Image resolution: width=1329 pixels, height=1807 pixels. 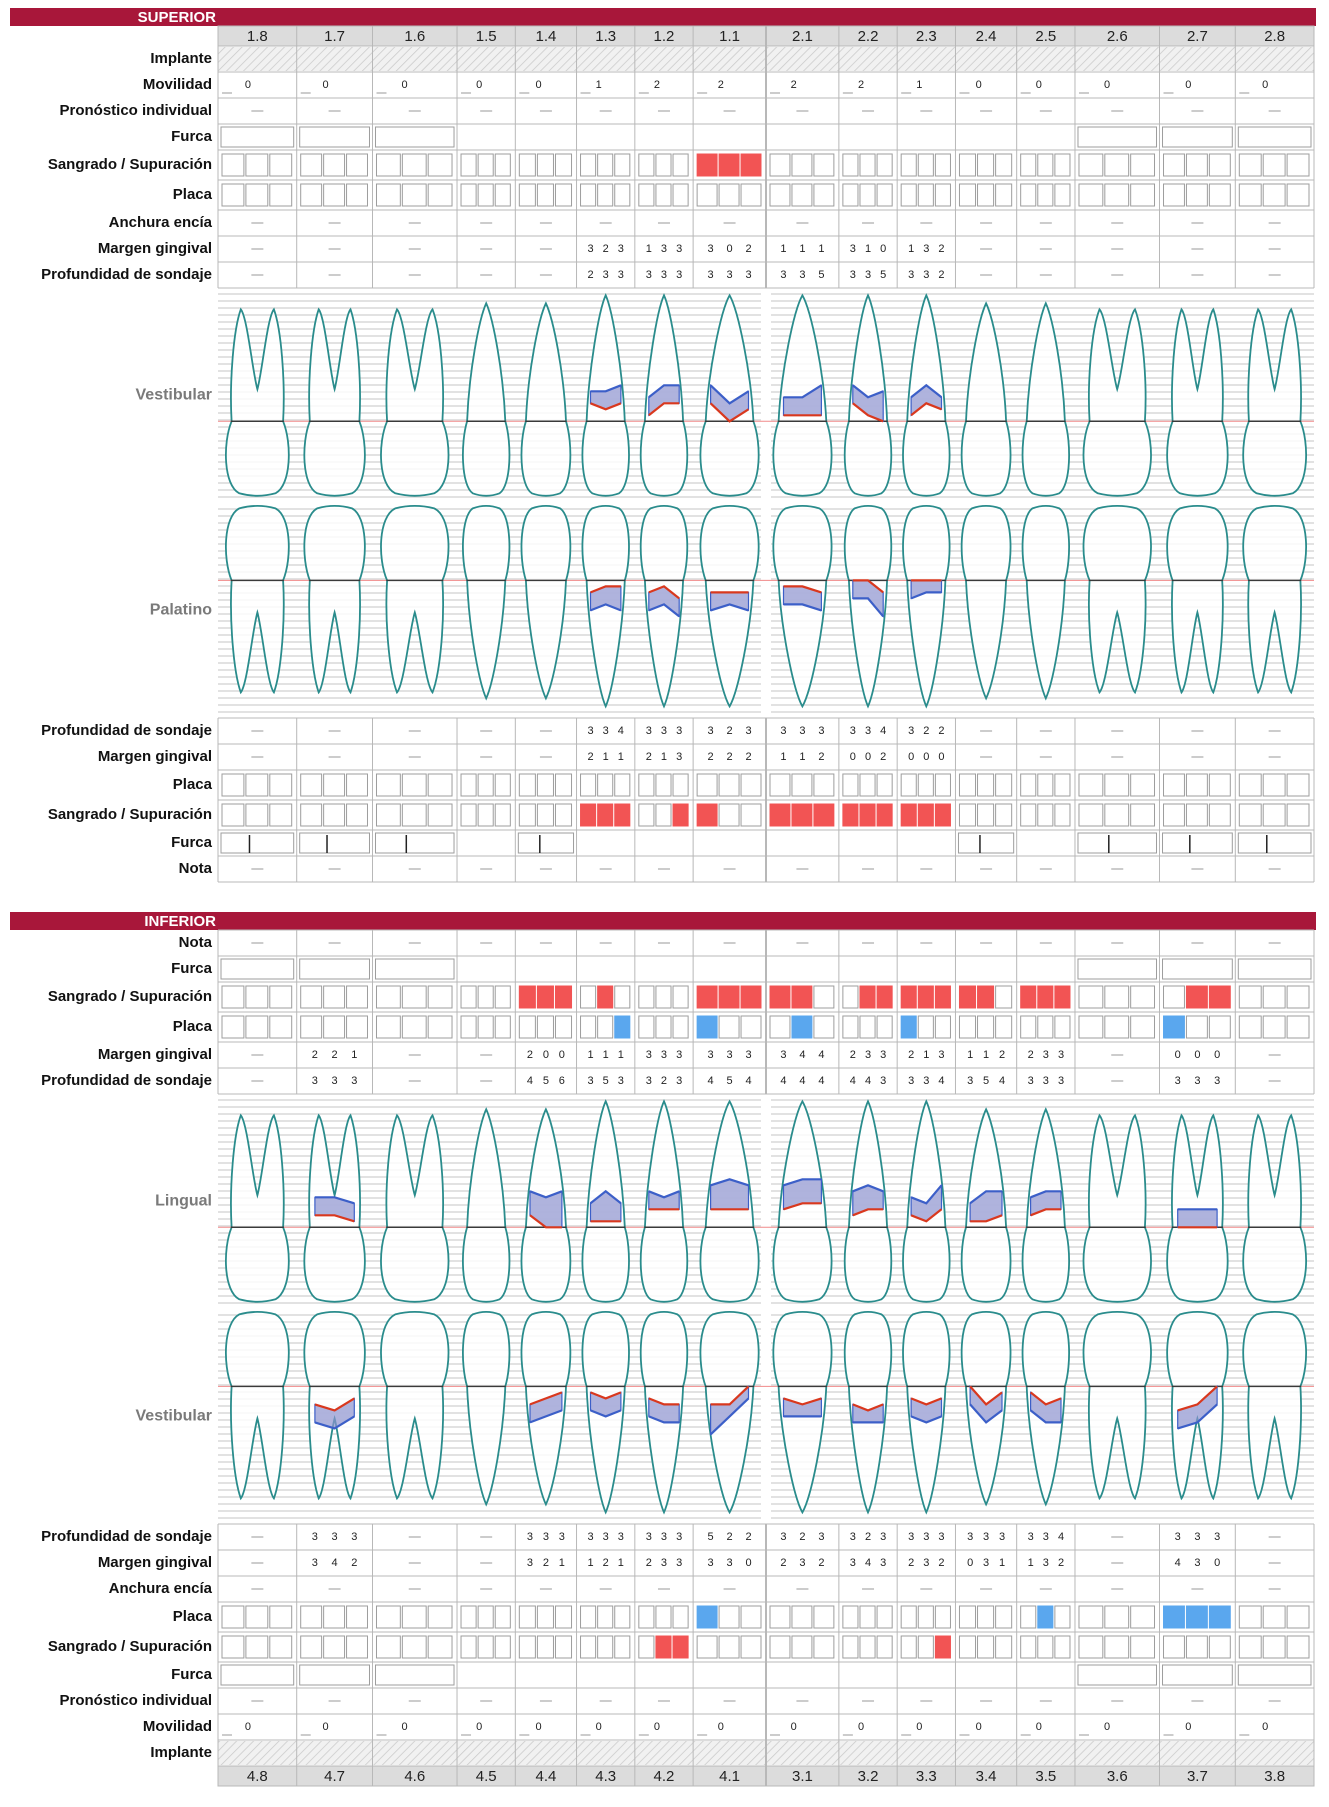 What do you see at coordinates (729, 1776) in the screenshot?
I see `tooth-number: 4.1` at bounding box center [729, 1776].